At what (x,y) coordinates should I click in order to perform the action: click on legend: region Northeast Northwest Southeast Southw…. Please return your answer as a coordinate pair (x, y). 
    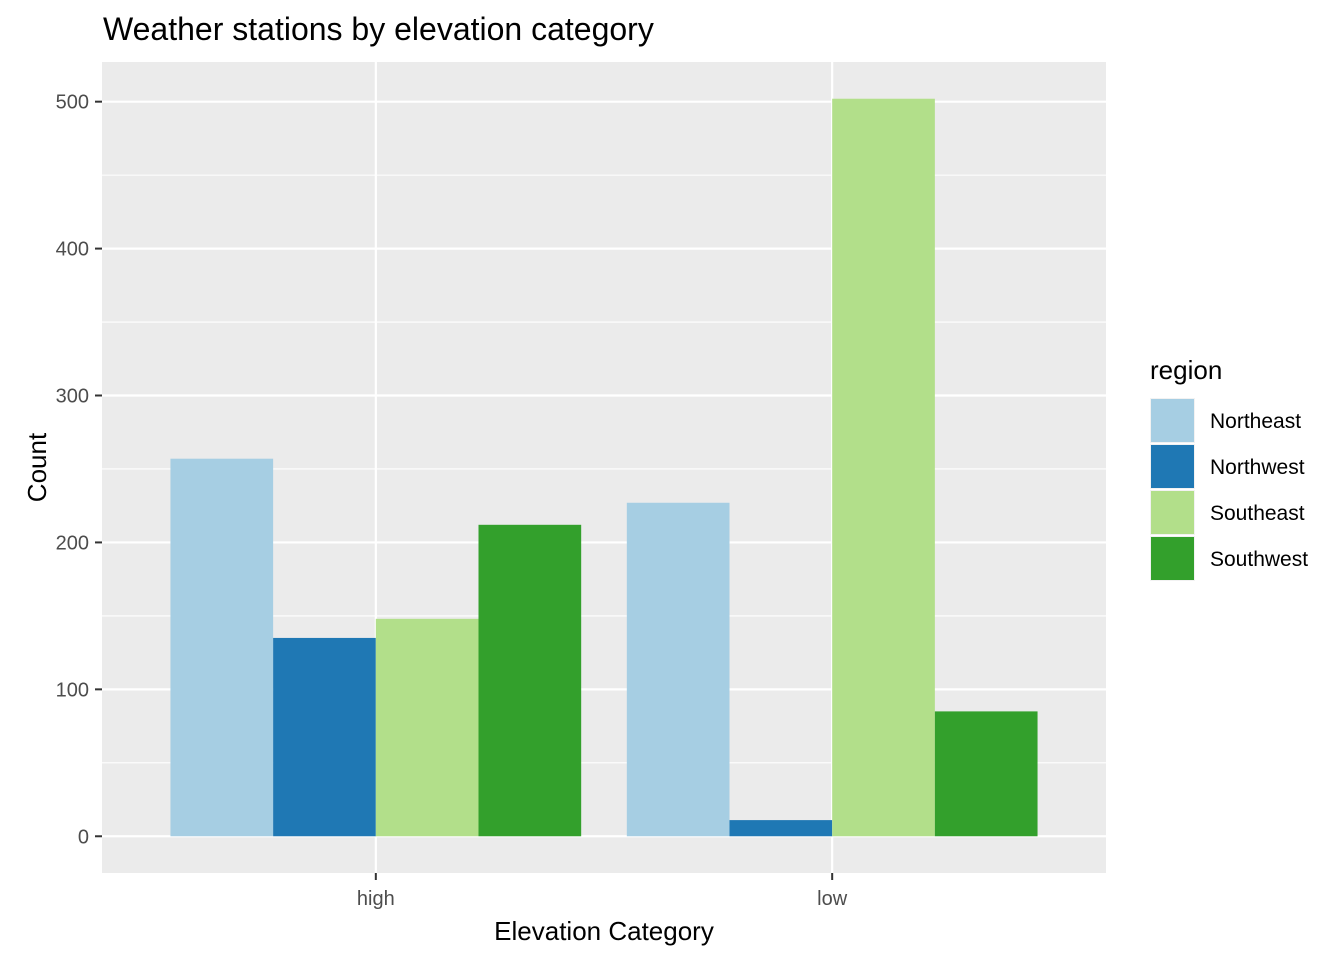
    Looking at the image, I should click on (1229, 468).